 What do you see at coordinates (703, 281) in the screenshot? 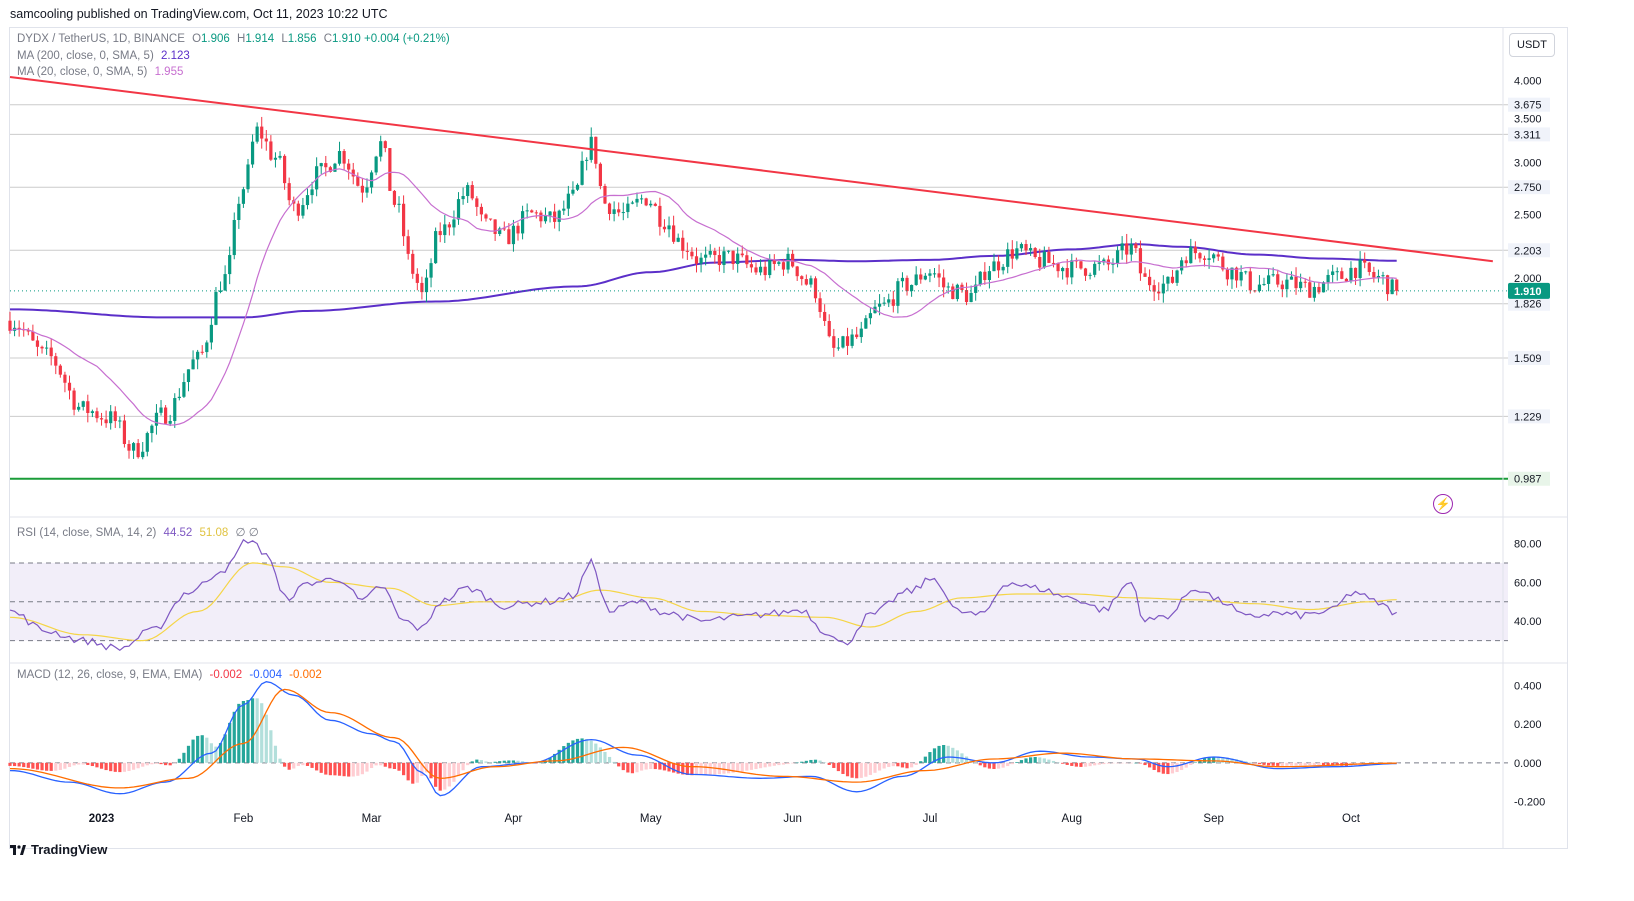
I see `ma200-line` at bounding box center [703, 281].